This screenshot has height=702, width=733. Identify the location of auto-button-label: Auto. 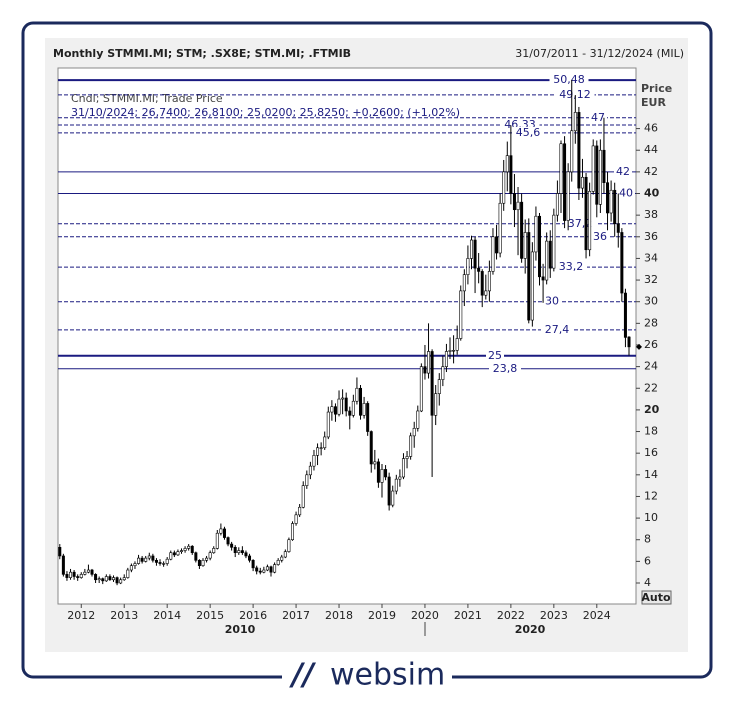
(656, 597).